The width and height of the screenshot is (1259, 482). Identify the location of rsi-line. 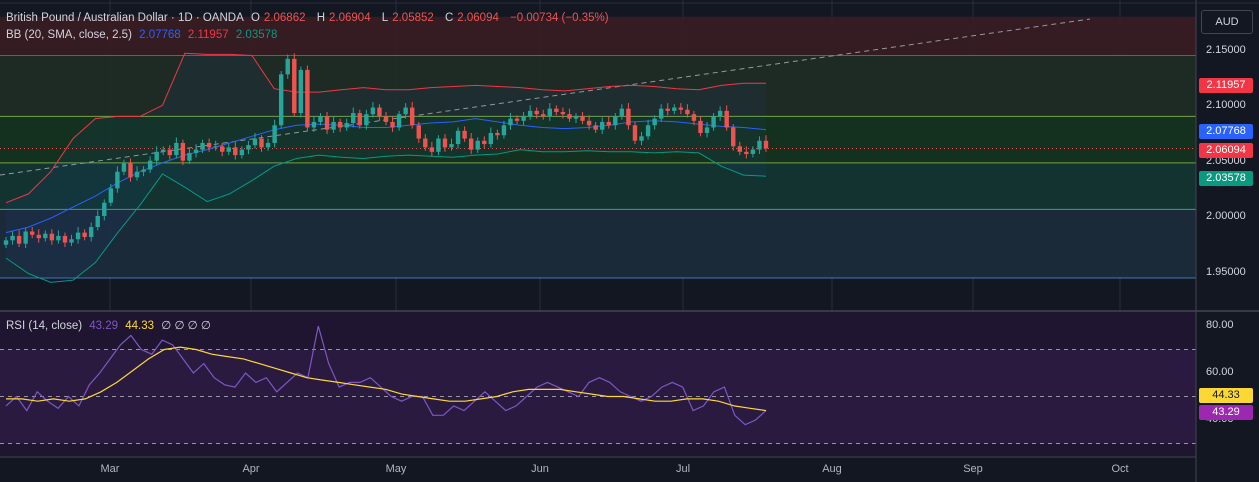
(386, 375).